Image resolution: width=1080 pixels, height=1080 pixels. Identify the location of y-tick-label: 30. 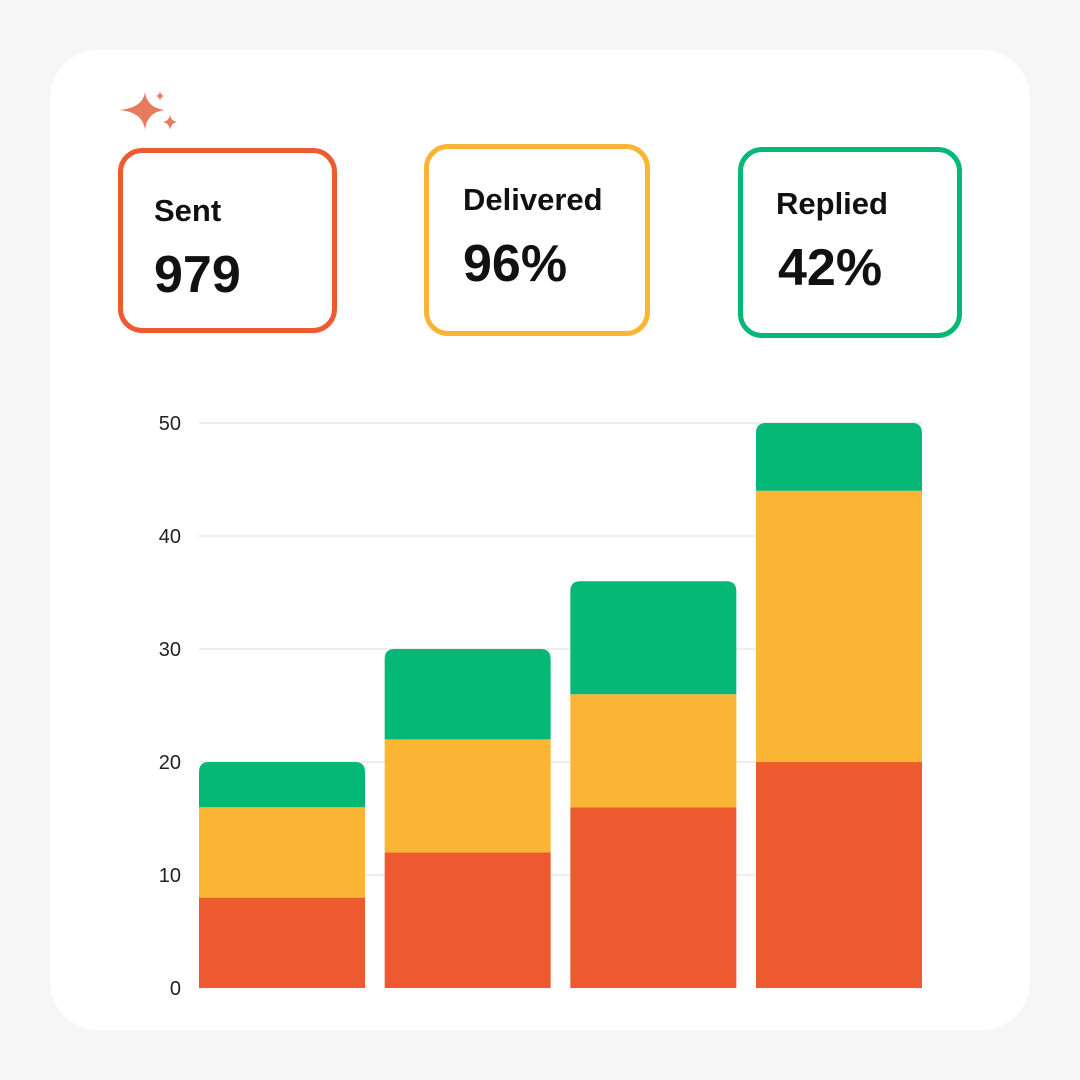
(170, 650).